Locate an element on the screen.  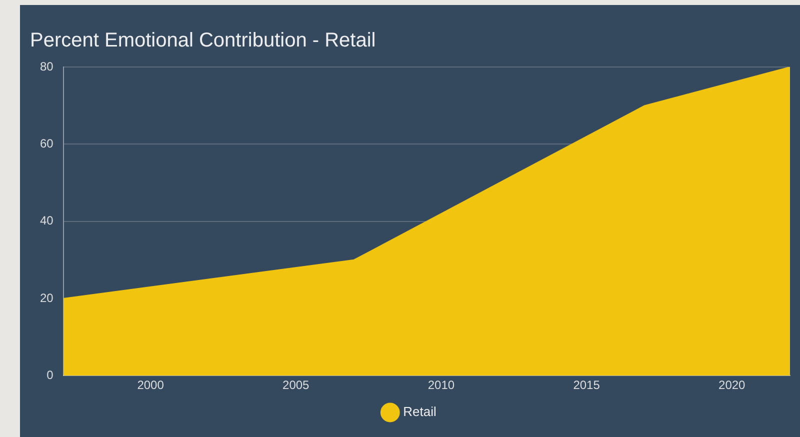
x-tick-label: 2005 is located at coordinates (296, 385).